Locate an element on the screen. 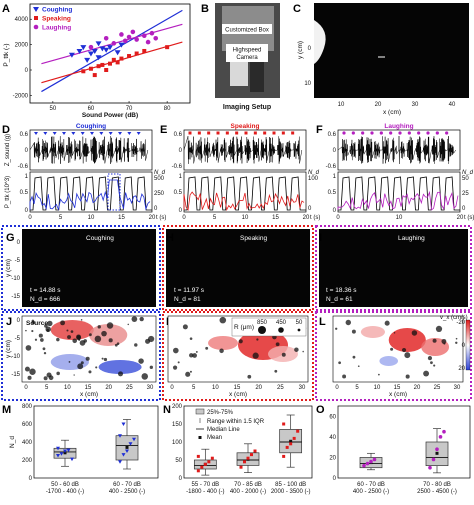  panel-j-xtick: 10 is located at coordinates (67, 388).